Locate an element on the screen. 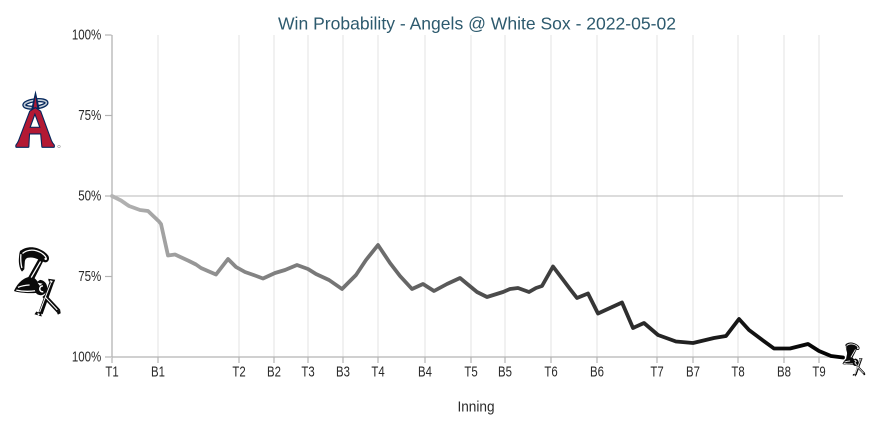 This screenshot has width=881, height=429. svg-text: B4 is located at coordinates (425, 371).